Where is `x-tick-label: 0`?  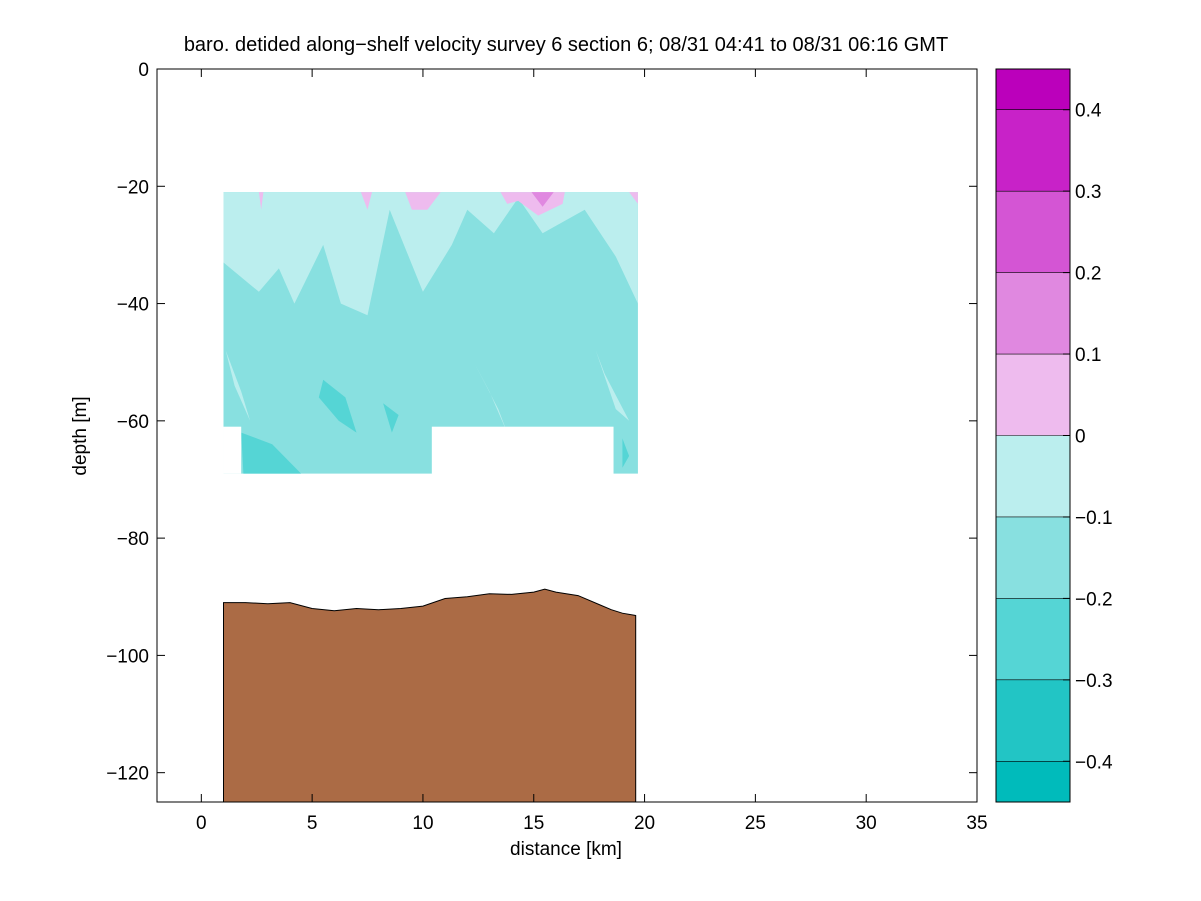 x-tick-label: 0 is located at coordinates (201, 823).